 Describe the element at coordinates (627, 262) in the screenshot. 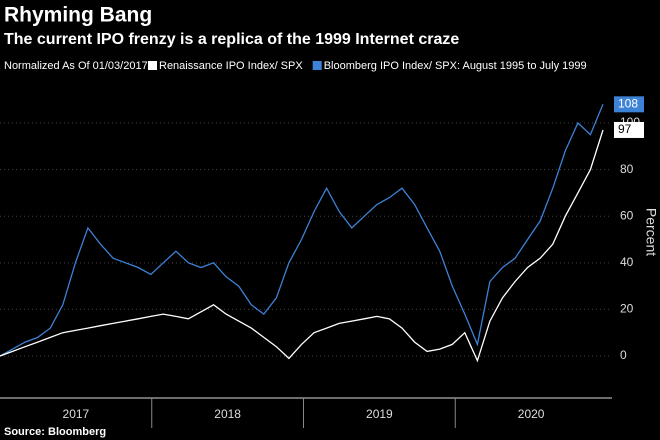

I see `y-tick-label: 40` at that location.